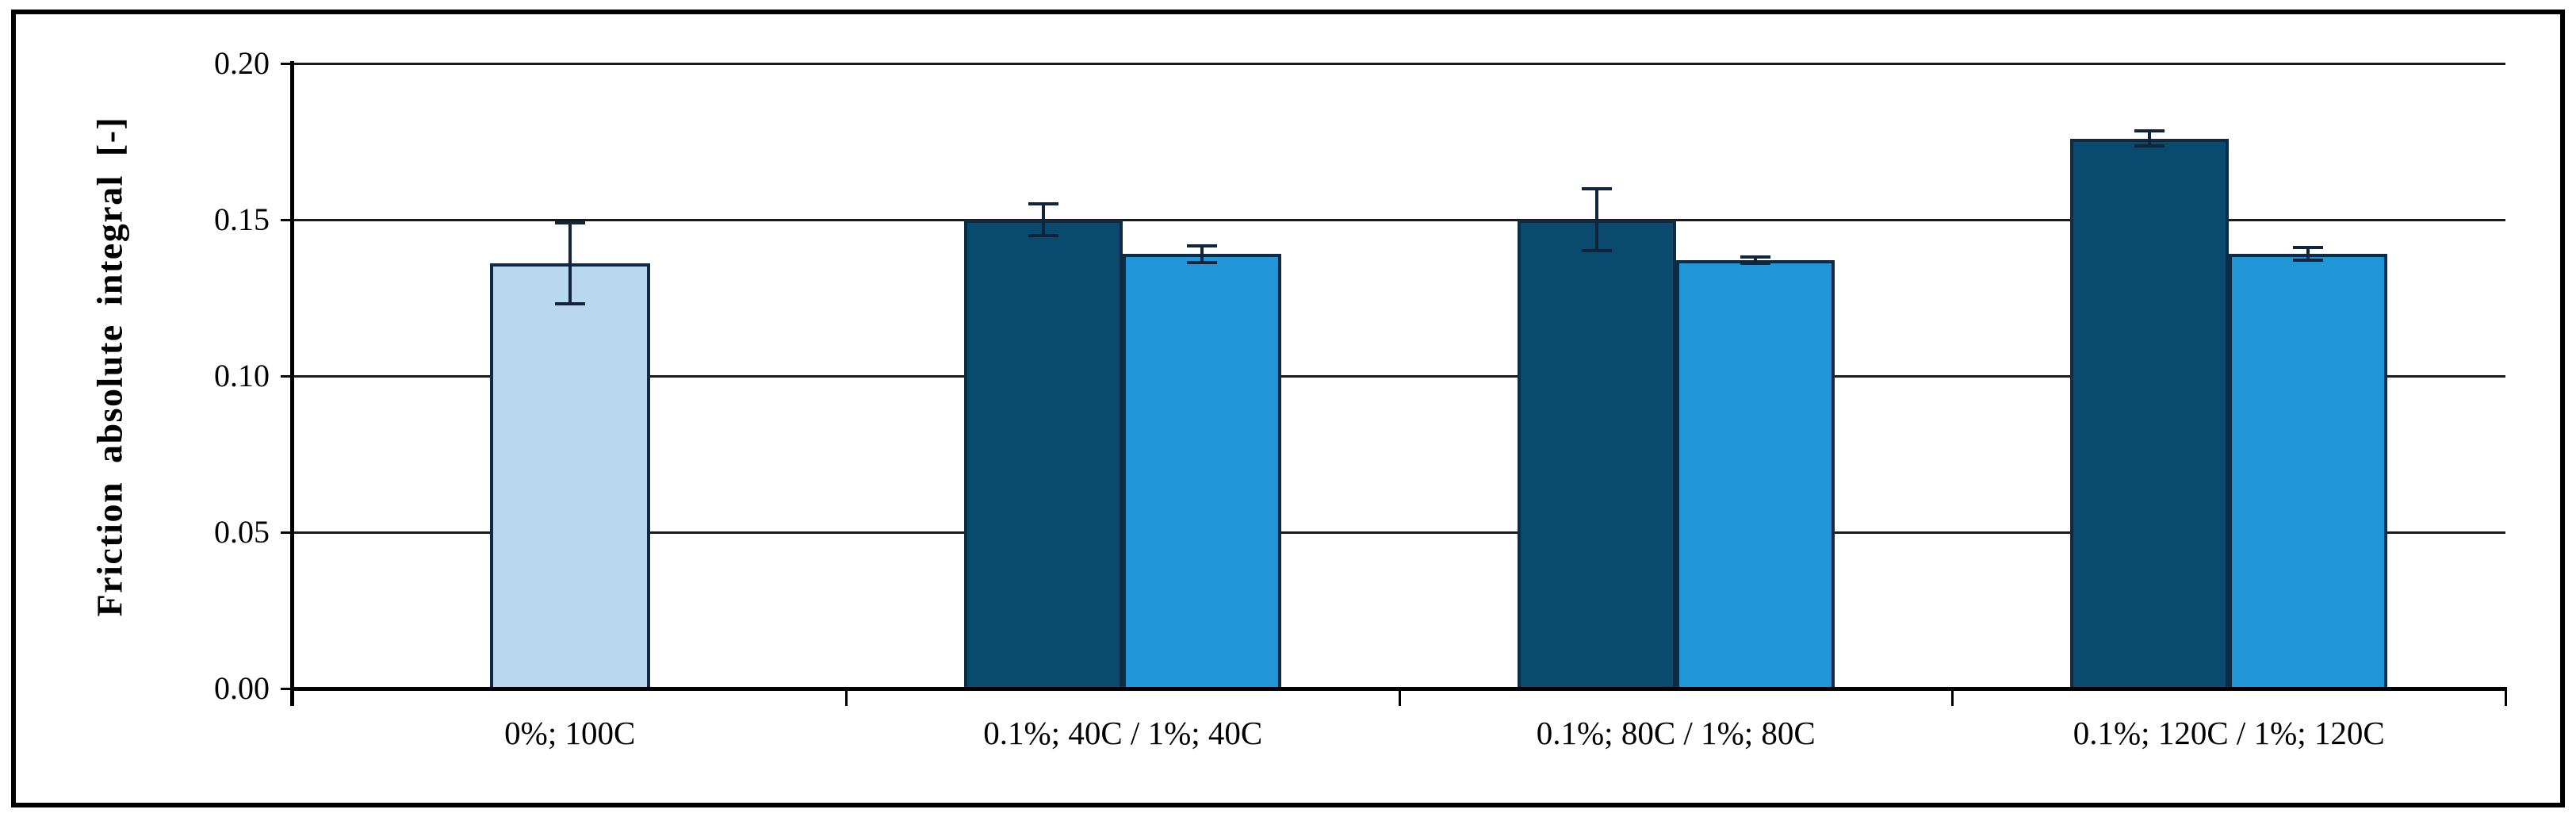  What do you see at coordinates (292, 383) in the screenshot?
I see `y-axis-line` at bounding box center [292, 383].